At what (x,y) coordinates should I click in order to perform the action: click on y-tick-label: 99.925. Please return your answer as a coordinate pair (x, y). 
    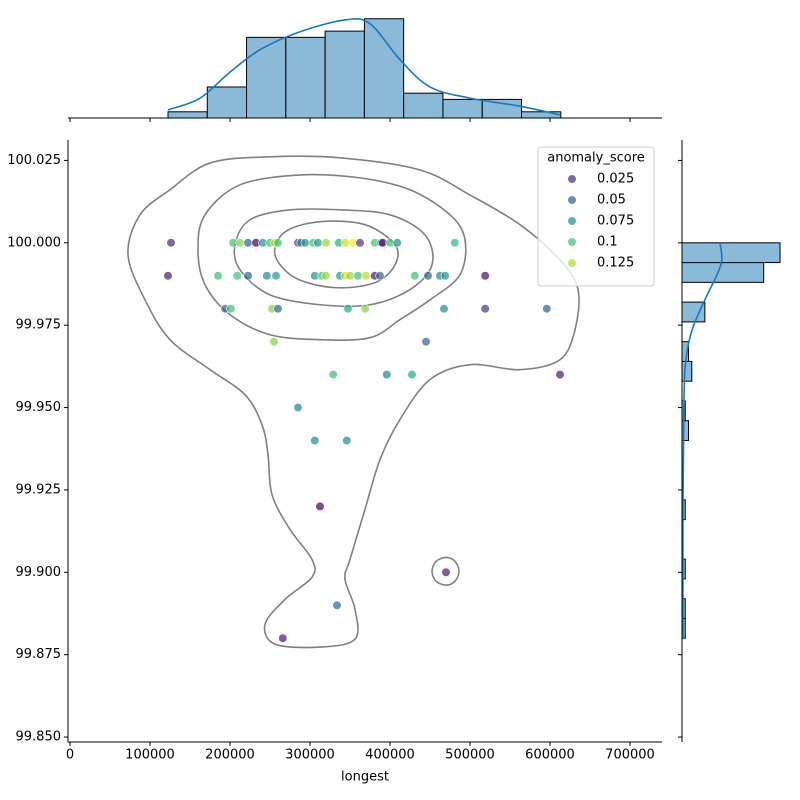
    Looking at the image, I should click on (39, 489).